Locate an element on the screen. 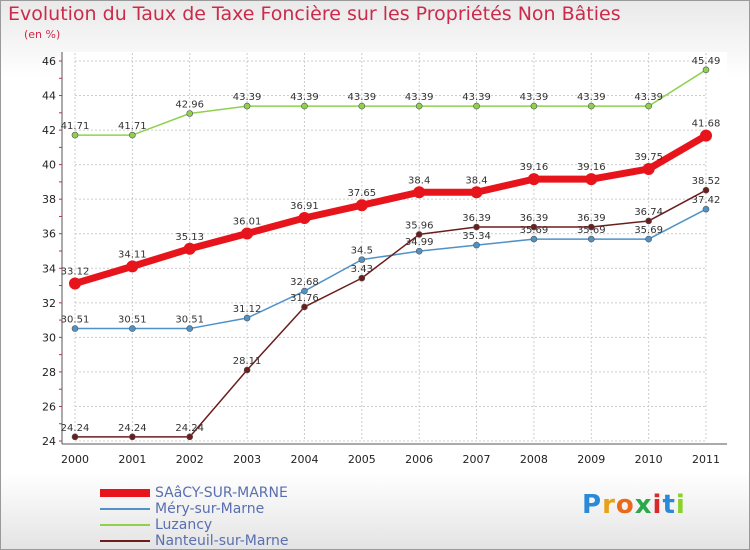  legend-item-2: Luzancy is located at coordinates (194, 525).